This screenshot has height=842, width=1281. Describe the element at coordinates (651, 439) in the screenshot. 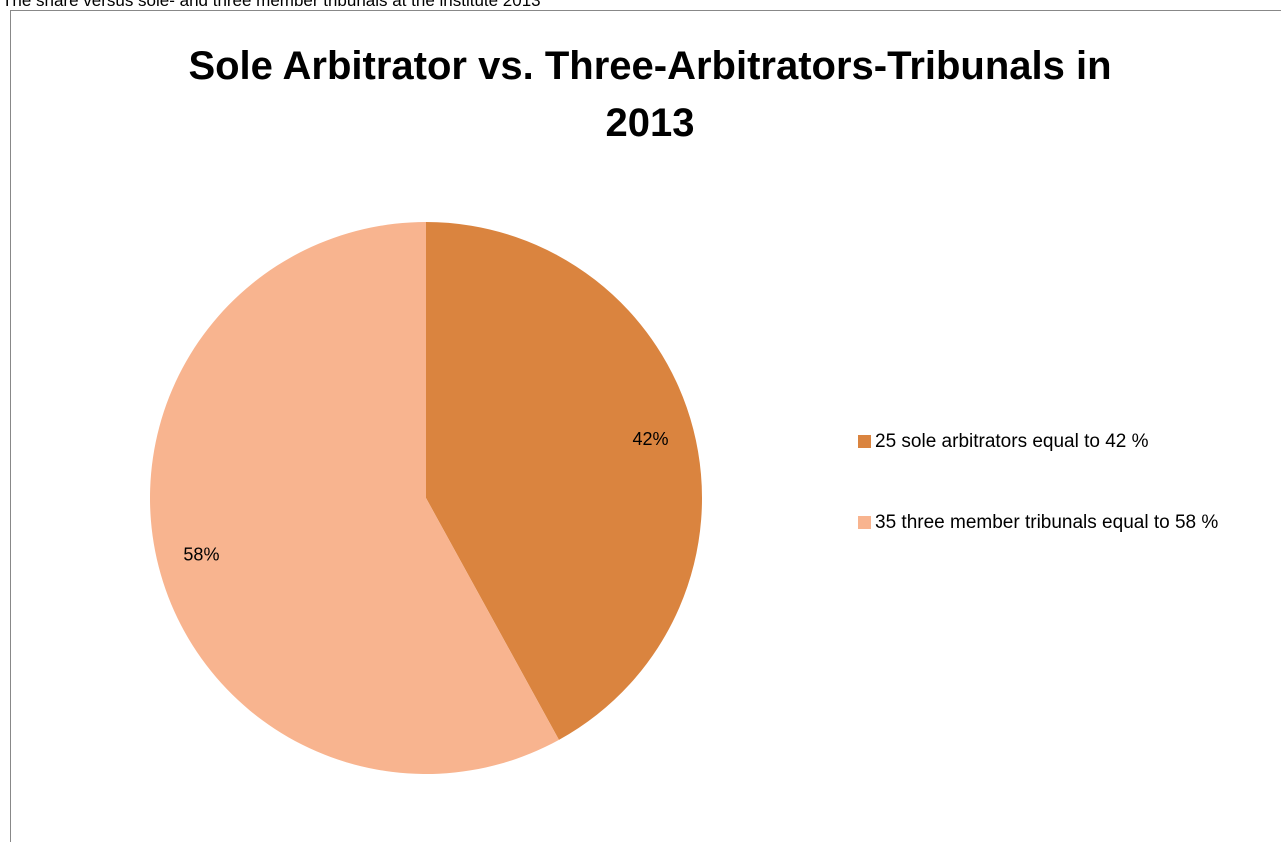

I see `data-label: 42%` at that location.